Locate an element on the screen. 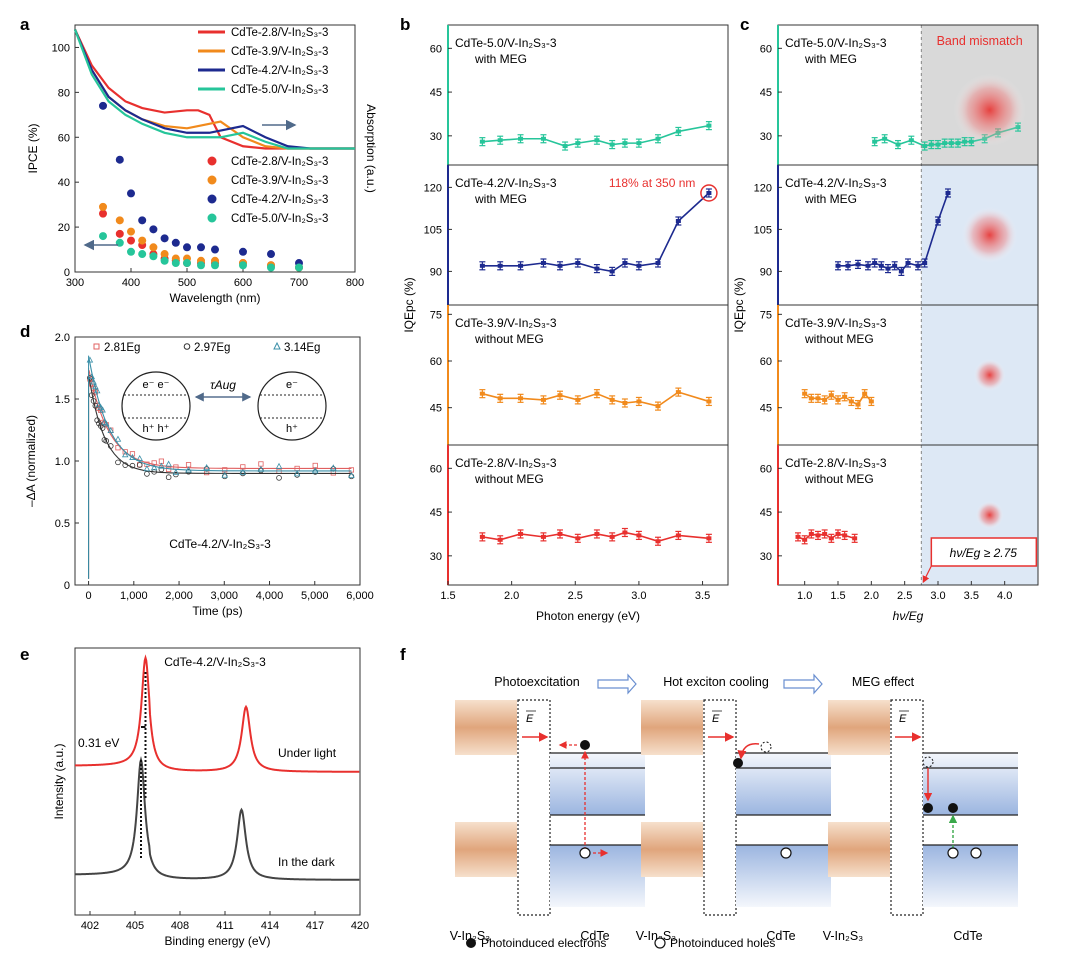  x-tick-label: 3.5 is located at coordinates (702, 596).